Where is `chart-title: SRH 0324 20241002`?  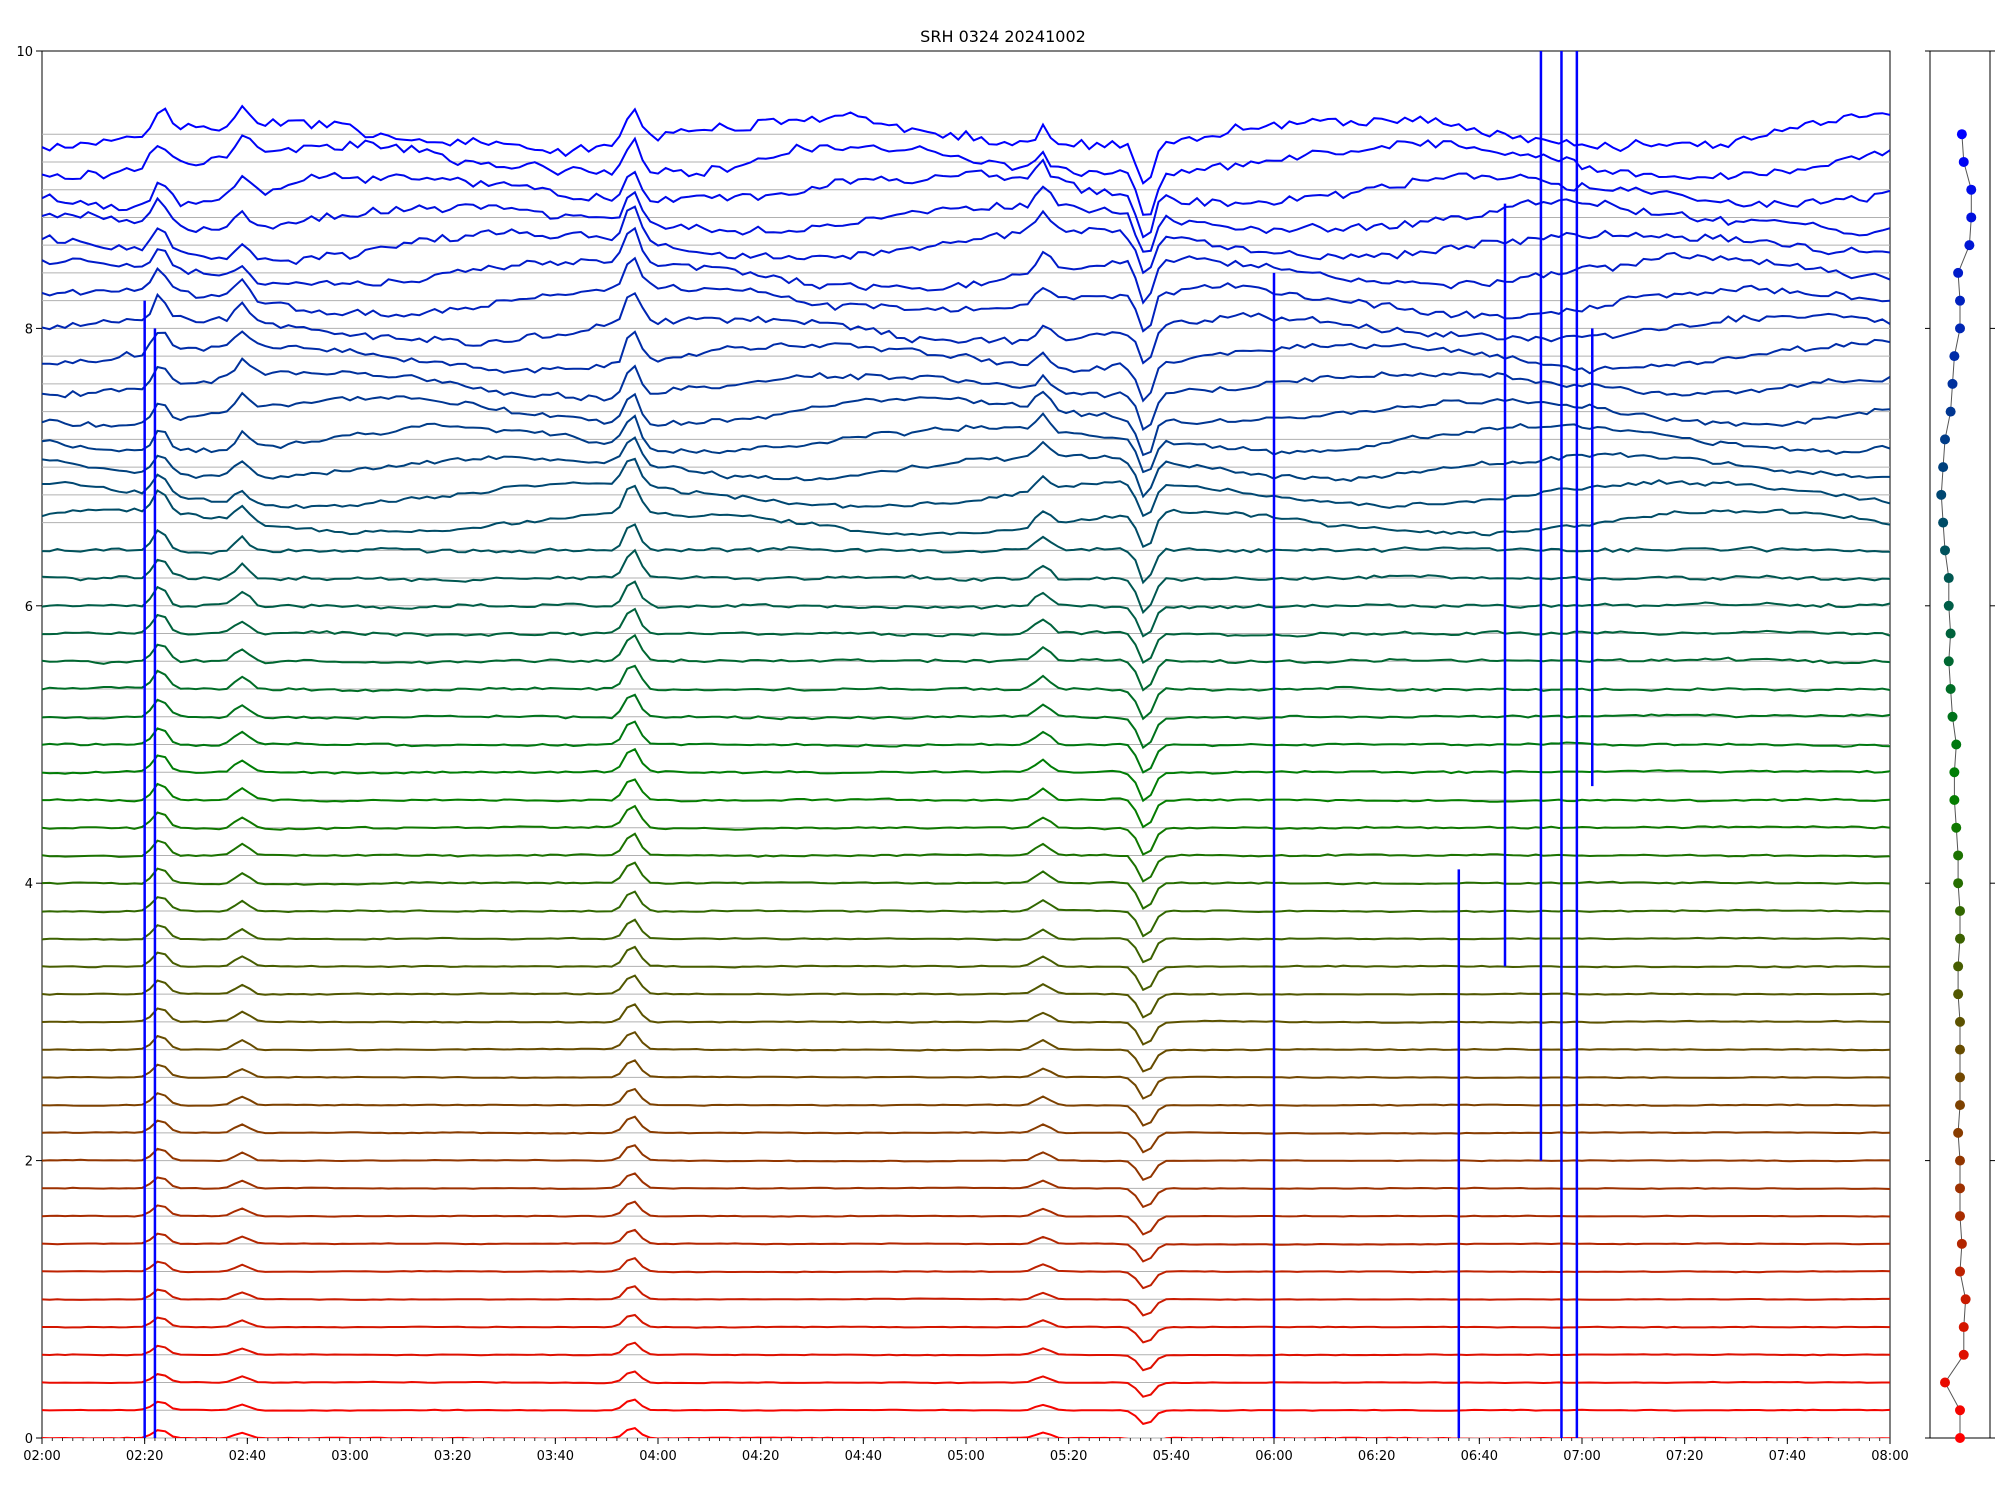 chart-title: SRH 0324 20241002 is located at coordinates (1003, 36).